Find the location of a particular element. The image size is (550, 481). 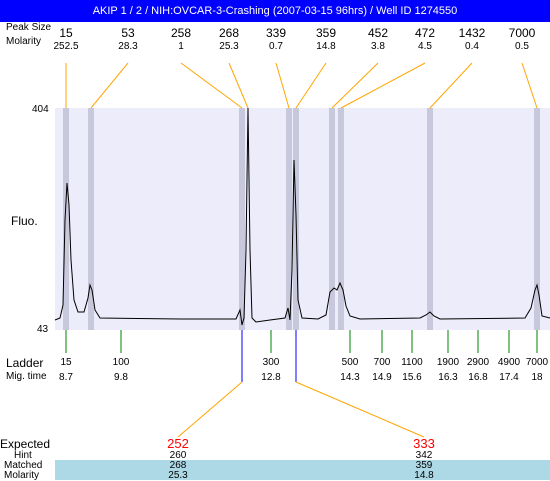

matched-highlight is located at coordinates (302, 470).